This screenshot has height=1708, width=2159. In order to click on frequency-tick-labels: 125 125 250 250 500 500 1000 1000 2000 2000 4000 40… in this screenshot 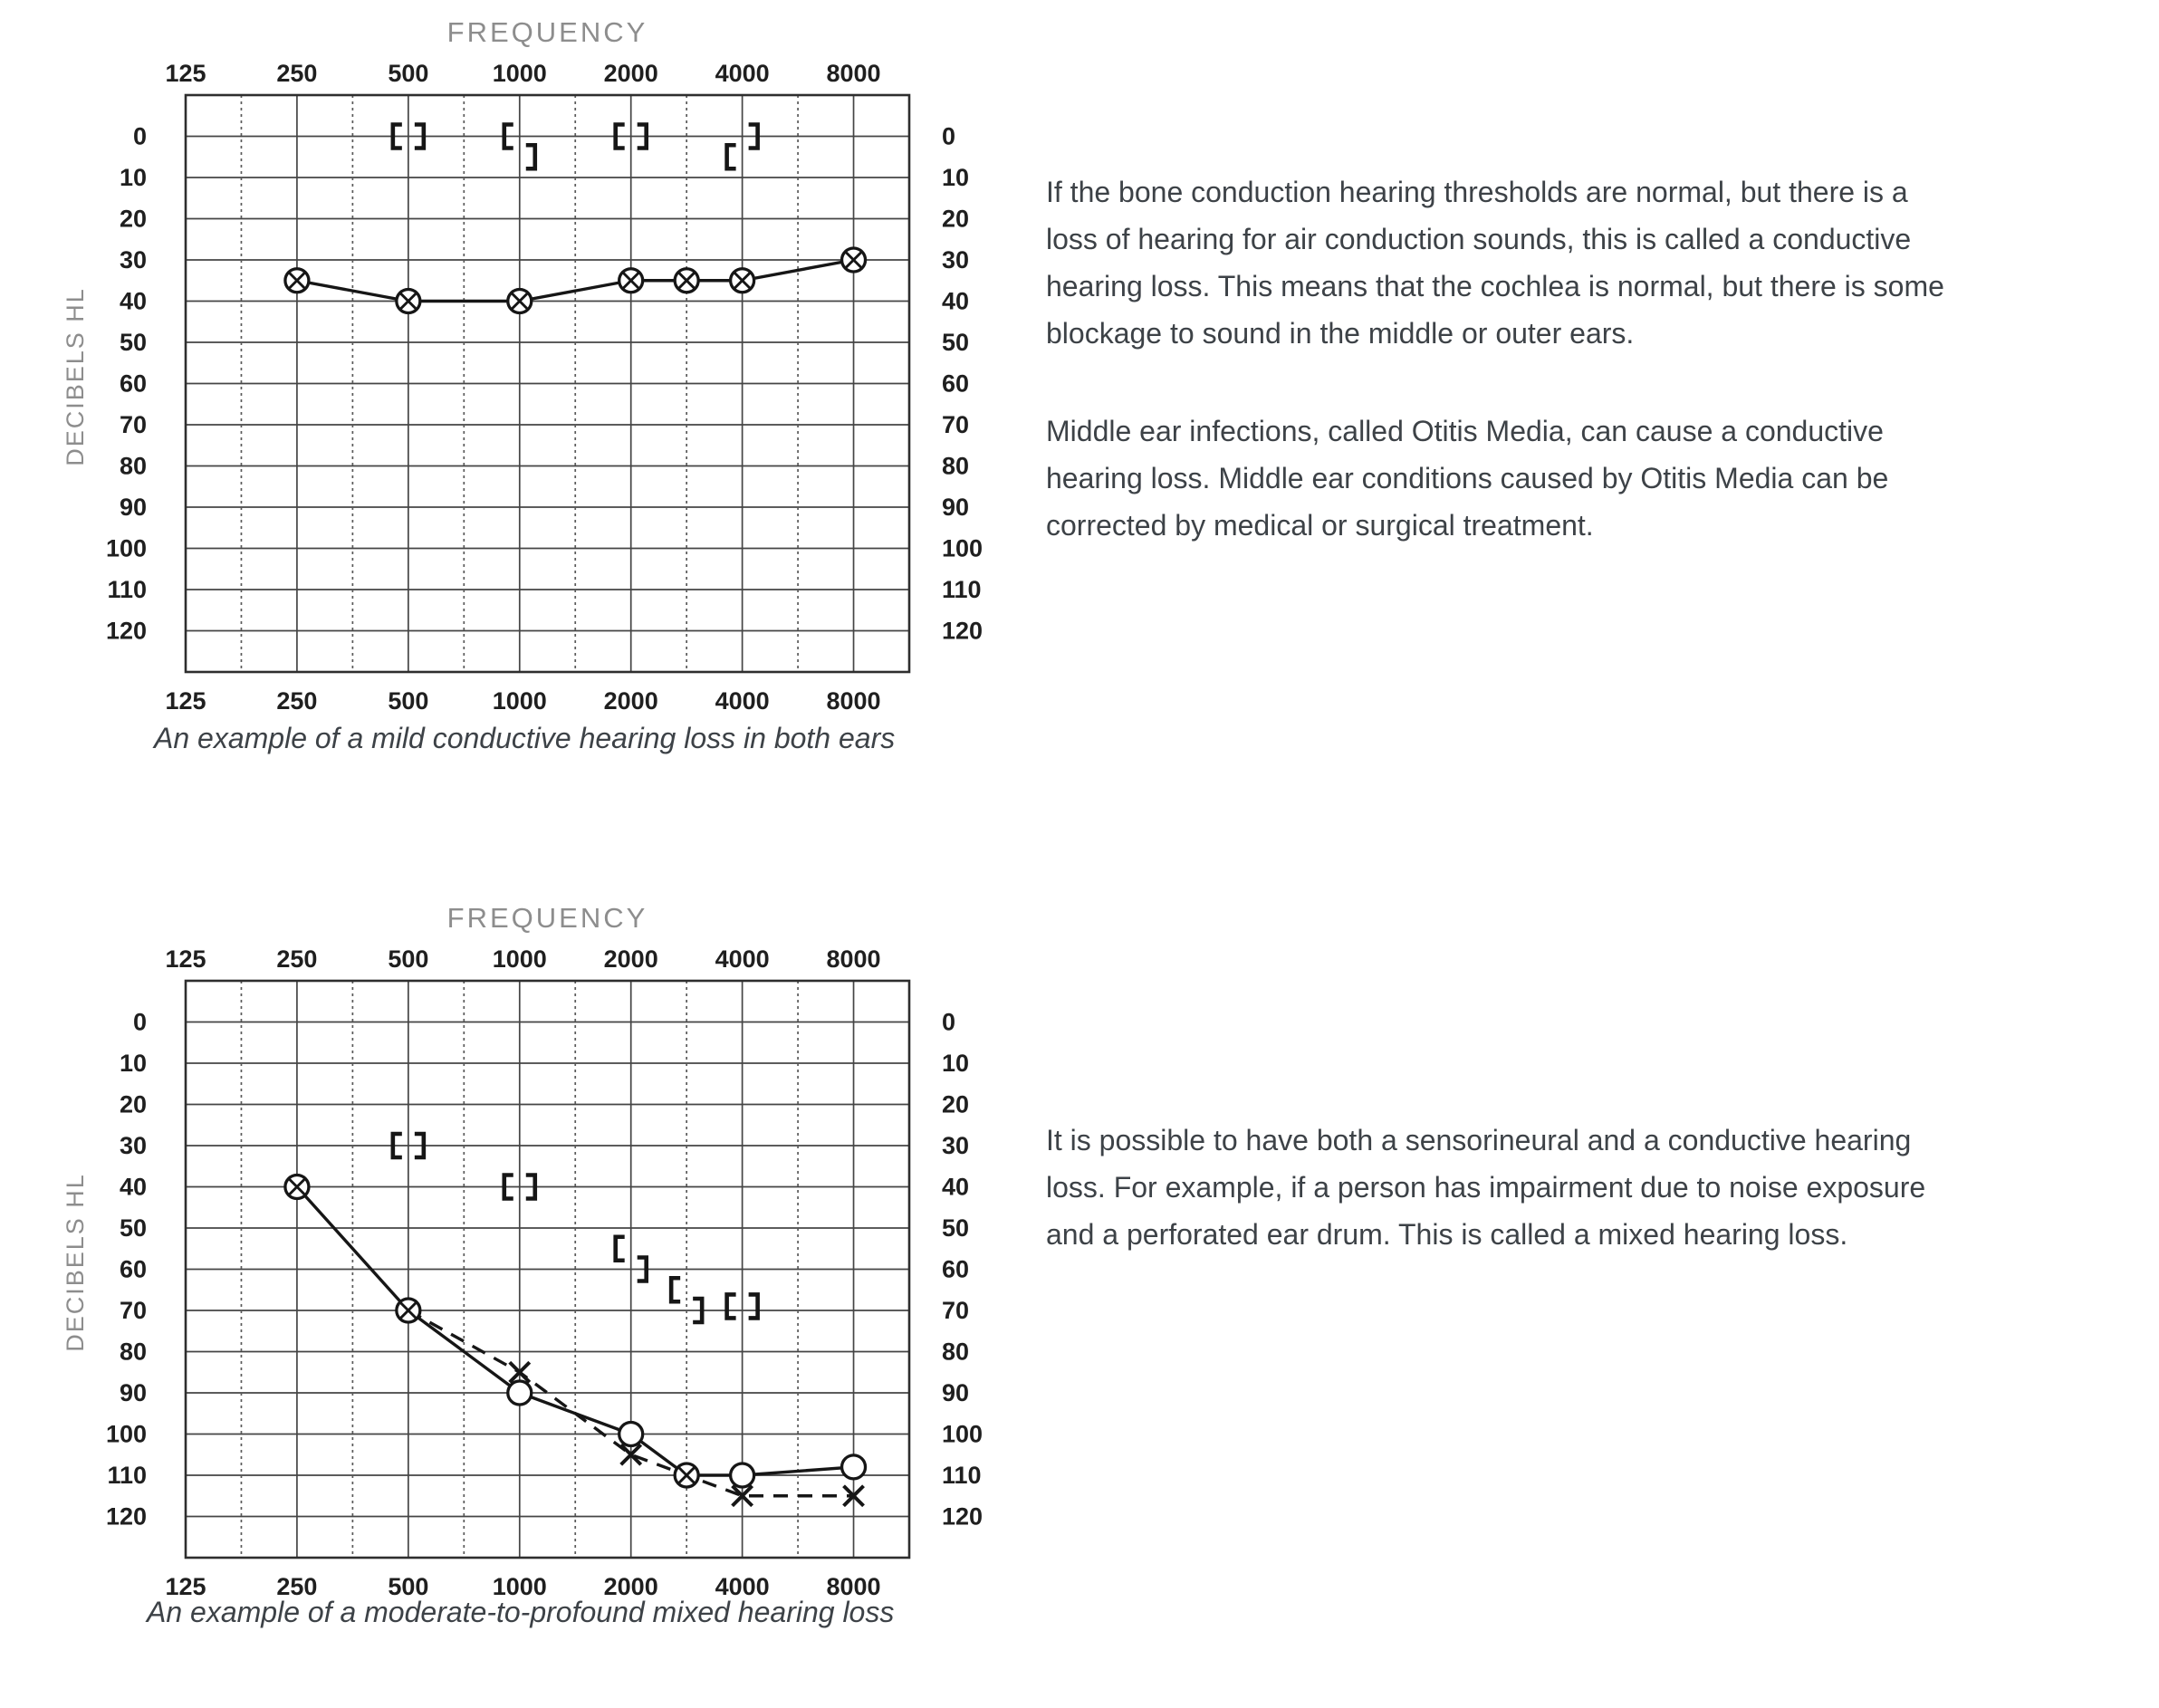, I will do `click(522, 387)`.